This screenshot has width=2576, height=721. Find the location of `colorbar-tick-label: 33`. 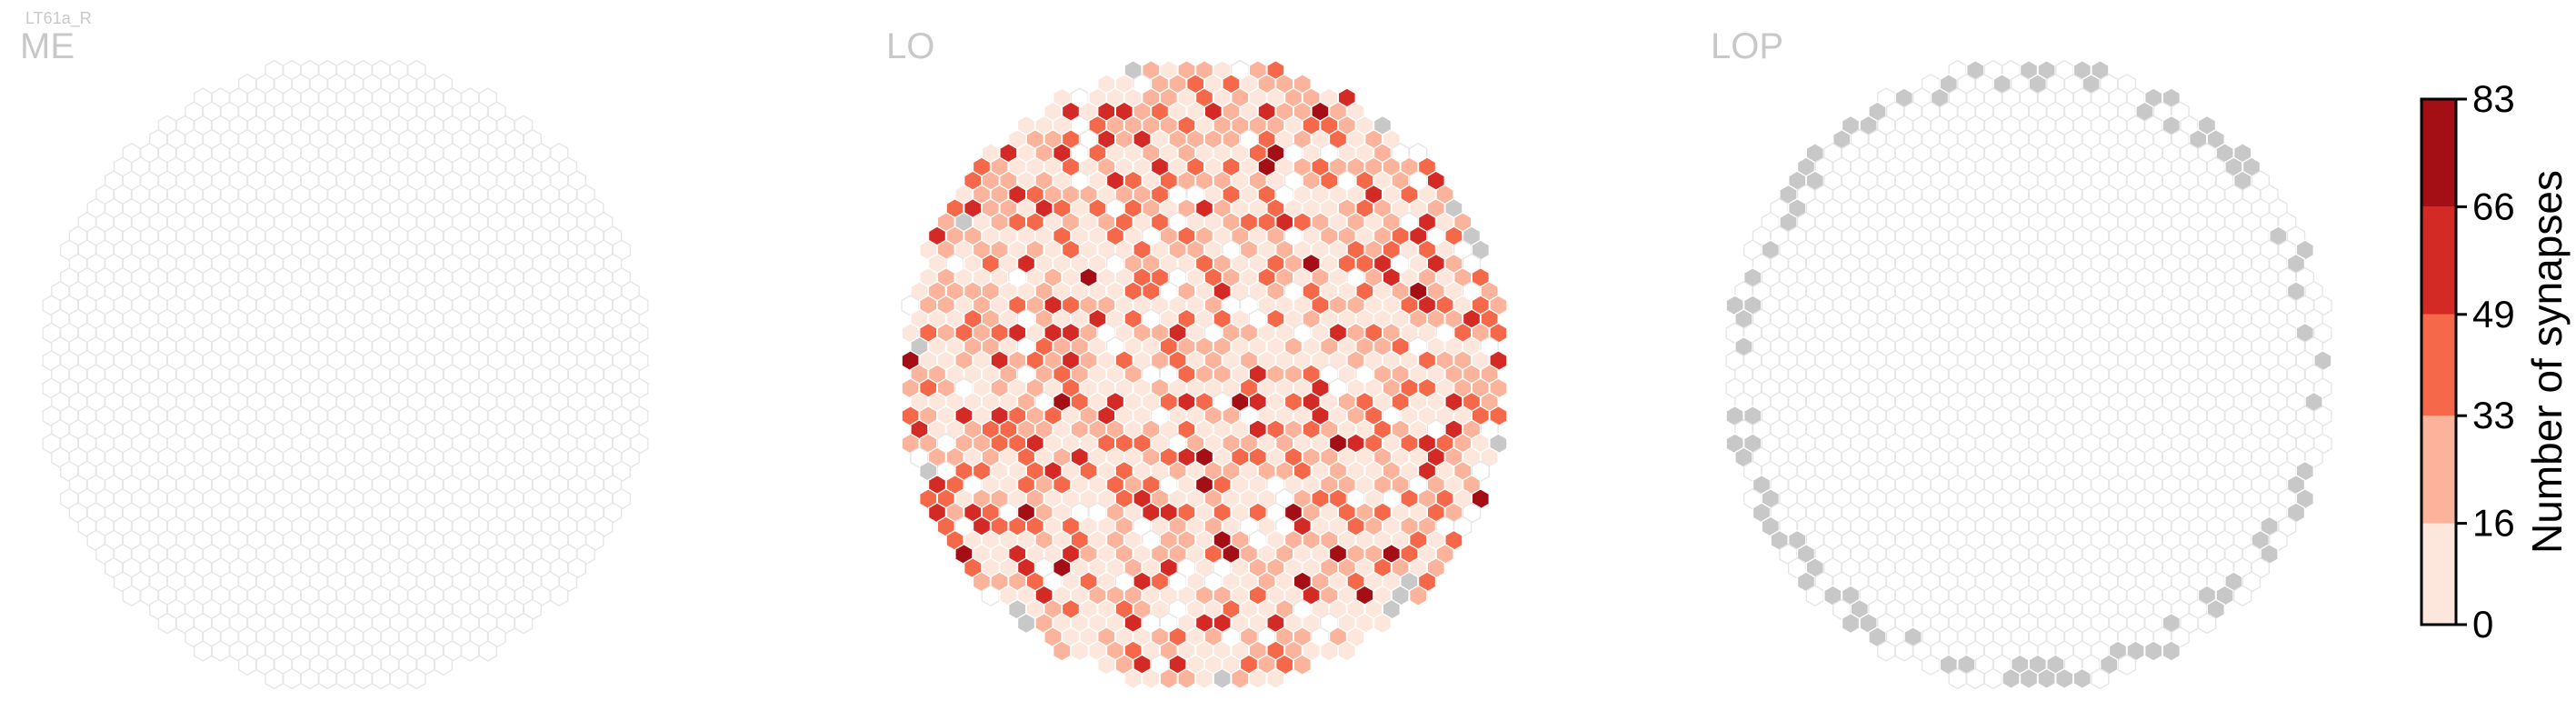

colorbar-tick-label: 33 is located at coordinates (2493, 415).